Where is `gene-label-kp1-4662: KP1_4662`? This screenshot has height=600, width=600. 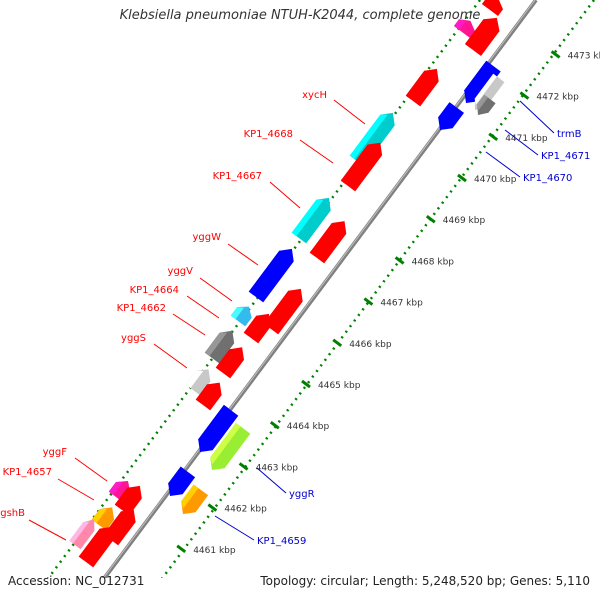
gene-label-kp1-4662: KP1_4662 is located at coordinates (141, 308).